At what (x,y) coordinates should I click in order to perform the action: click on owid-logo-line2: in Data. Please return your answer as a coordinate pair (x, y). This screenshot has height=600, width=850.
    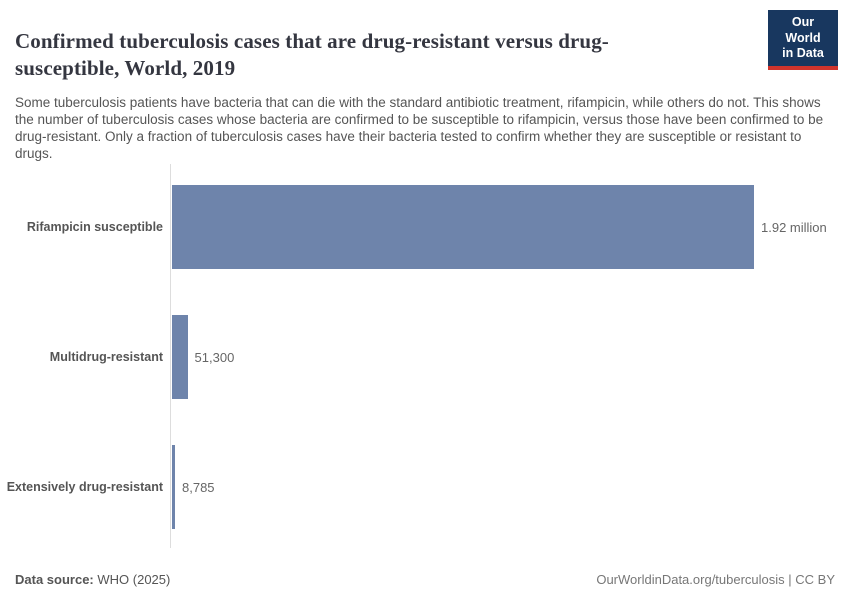
    Looking at the image, I should click on (803, 53).